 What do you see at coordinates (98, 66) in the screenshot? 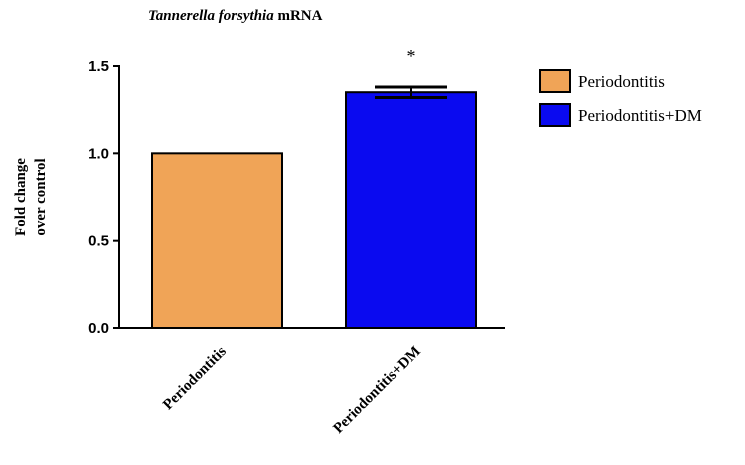
I see `y-tick-label: 1.5` at bounding box center [98, 66].